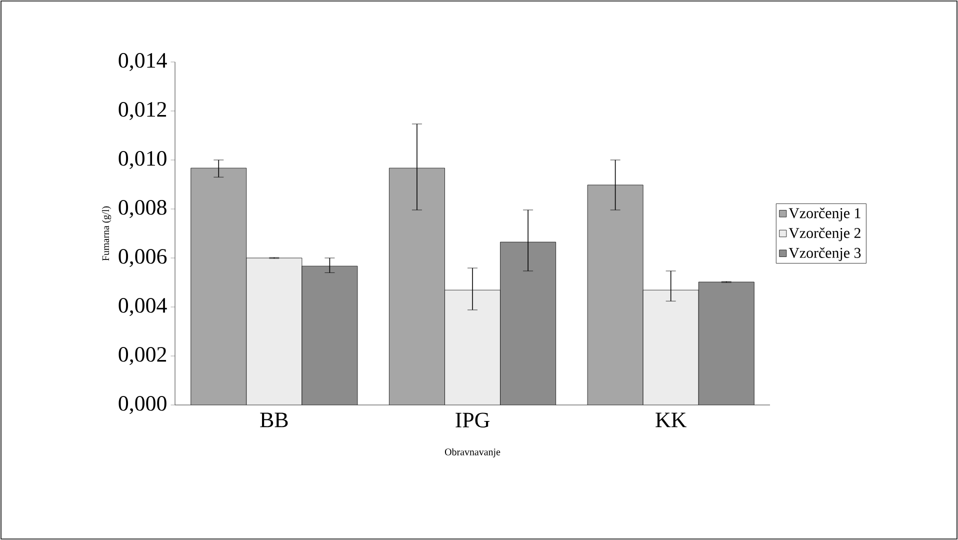 The width and height of the screenshot is (958, 540). Describe the element at coordinates (824, 254) in the screenshot. I see `legend-label: Vzorčenje 3` at that location.